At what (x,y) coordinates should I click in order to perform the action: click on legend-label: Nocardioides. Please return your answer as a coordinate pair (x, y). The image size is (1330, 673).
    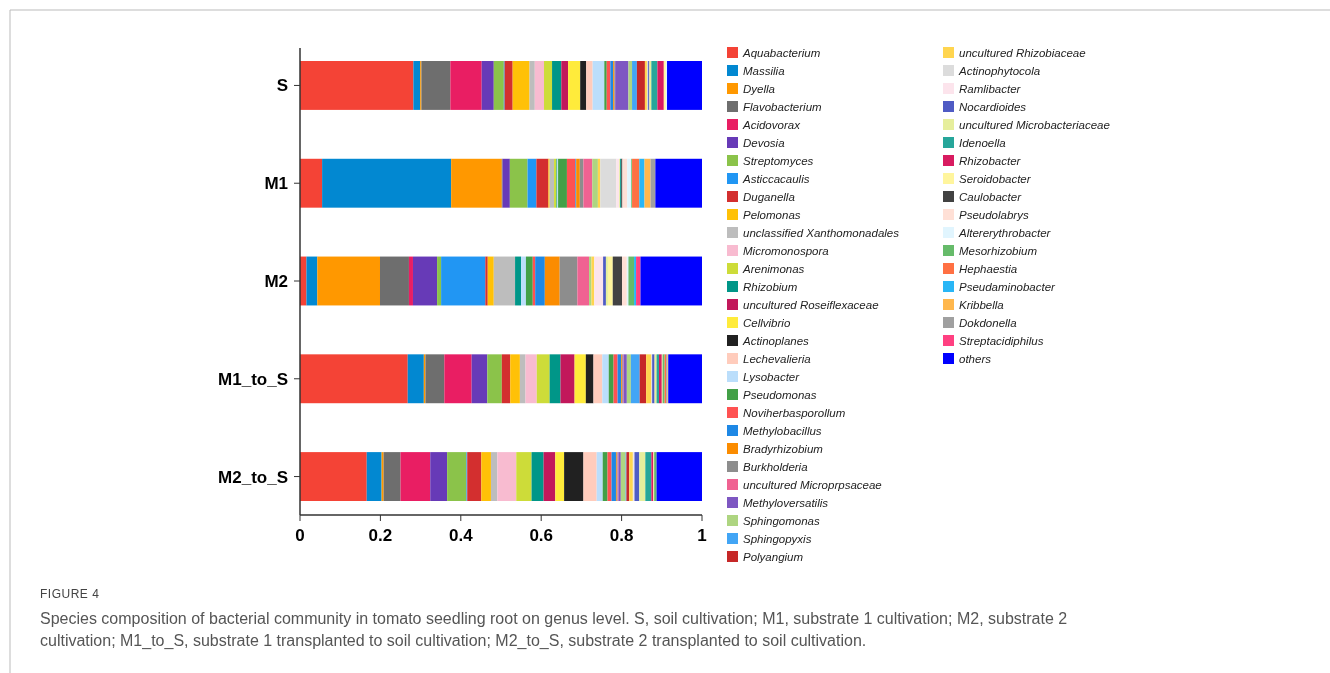
    Looking at the image, I should click on (993, 107).